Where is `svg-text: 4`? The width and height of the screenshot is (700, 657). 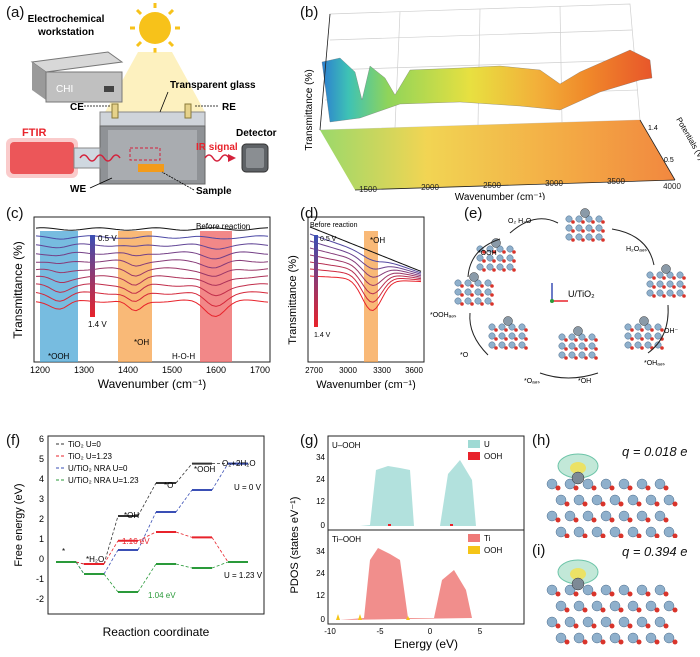
svg-text: 4 is located at coordinates (41, 479).